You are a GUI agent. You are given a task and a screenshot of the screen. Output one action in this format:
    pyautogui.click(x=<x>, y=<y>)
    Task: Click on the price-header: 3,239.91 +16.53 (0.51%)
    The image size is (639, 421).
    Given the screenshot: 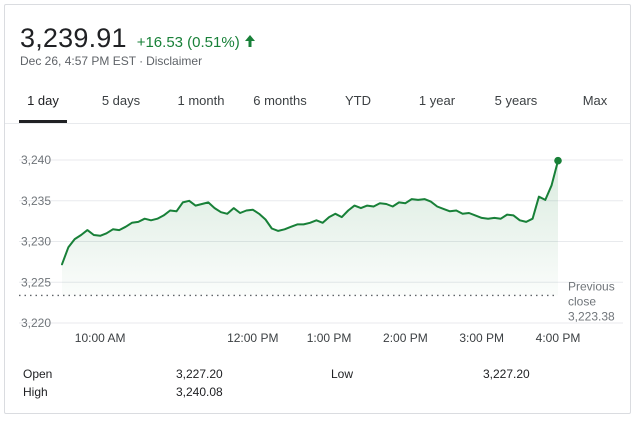 What is the action you would take?
    pyautogui.click(x=138, y=38)
    